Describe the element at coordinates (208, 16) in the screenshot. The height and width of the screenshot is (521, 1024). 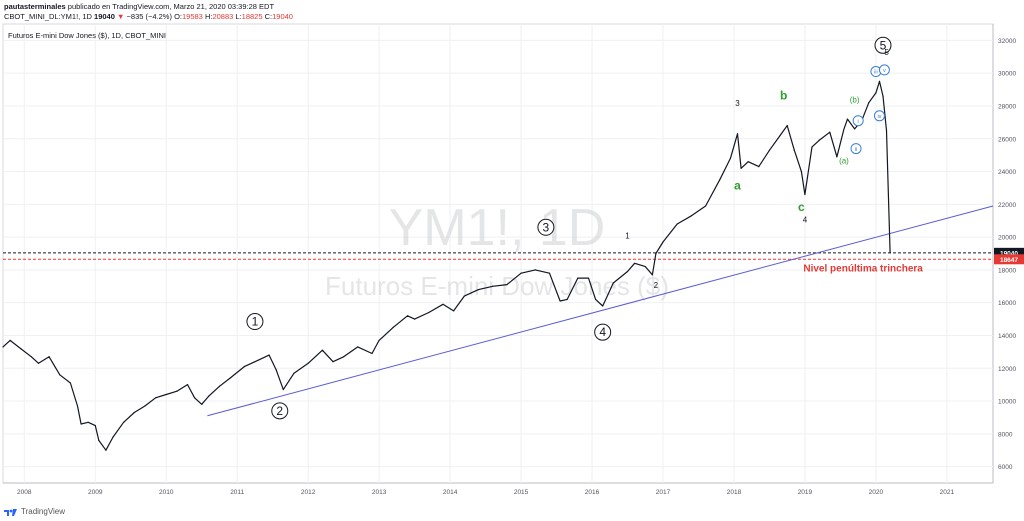
I see `high-label: H:` at that location.